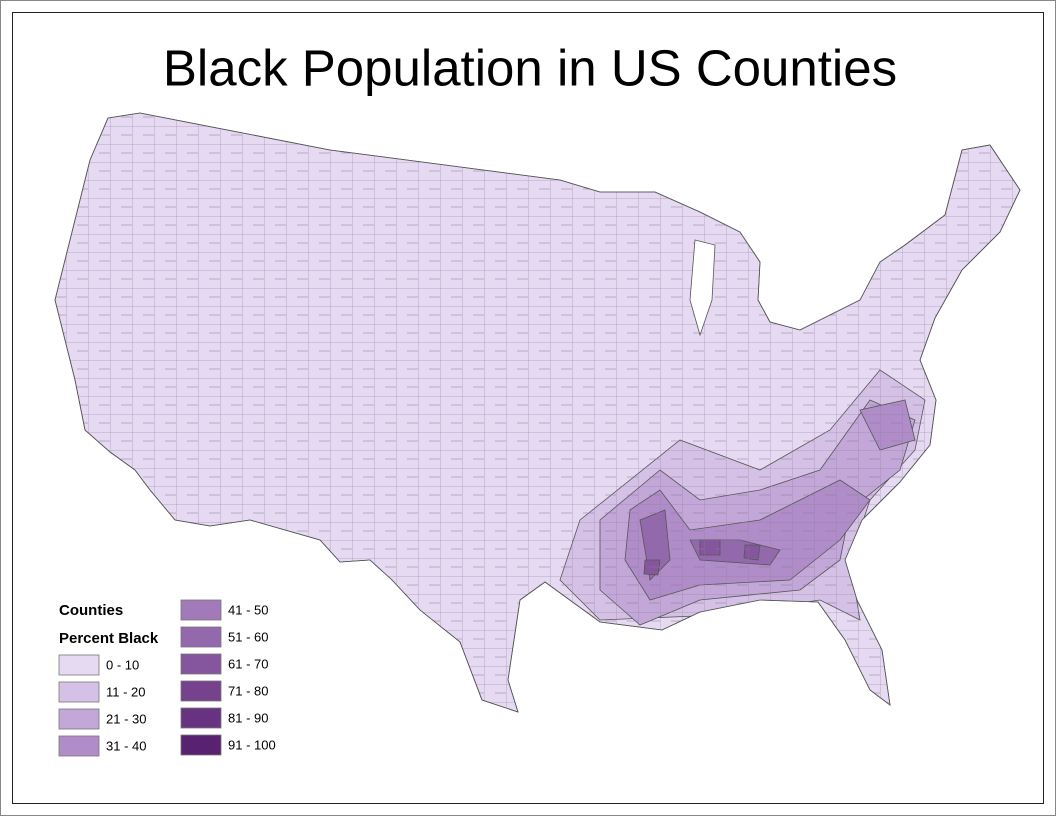 This screenshot has width=1056, height=816. I want to click on legend-label: 41 - 50, so click(248, 609).